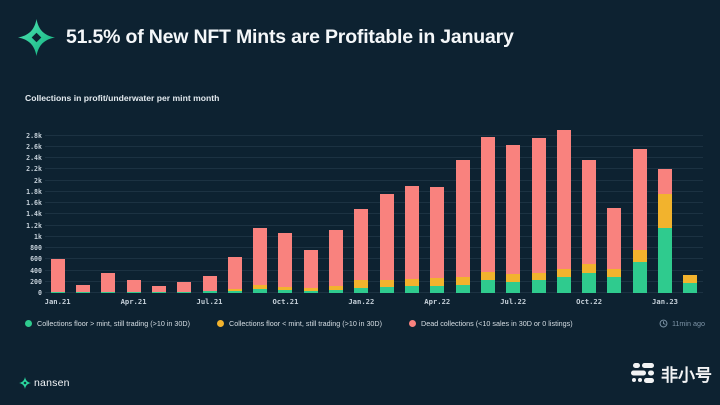 This screenshot has width=720, height=405. I want to click on bar-Sep.22, so click(563, 211).